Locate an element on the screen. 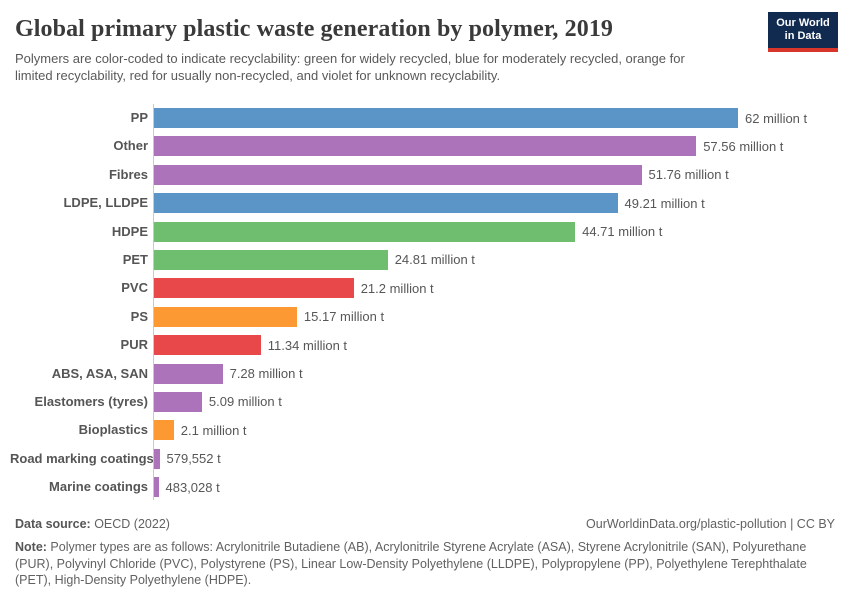 The width and height of the screenshot is (850, 600). bar-zone: 483,028 t is located at coordinates (494, 487).